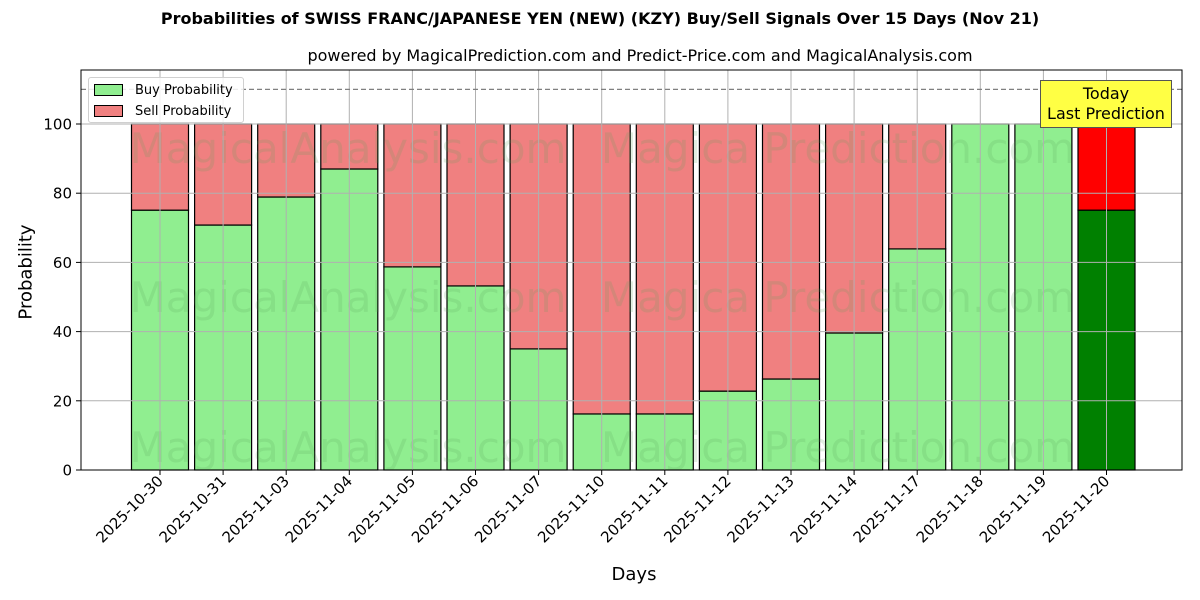 Image resolution: width=1200 pixels, height=600 pixels. What do you see at coordinates (508, 509) in the screenshot?
I see `x-tick-label: 2025-11-07` at bounding box center [508, 509].